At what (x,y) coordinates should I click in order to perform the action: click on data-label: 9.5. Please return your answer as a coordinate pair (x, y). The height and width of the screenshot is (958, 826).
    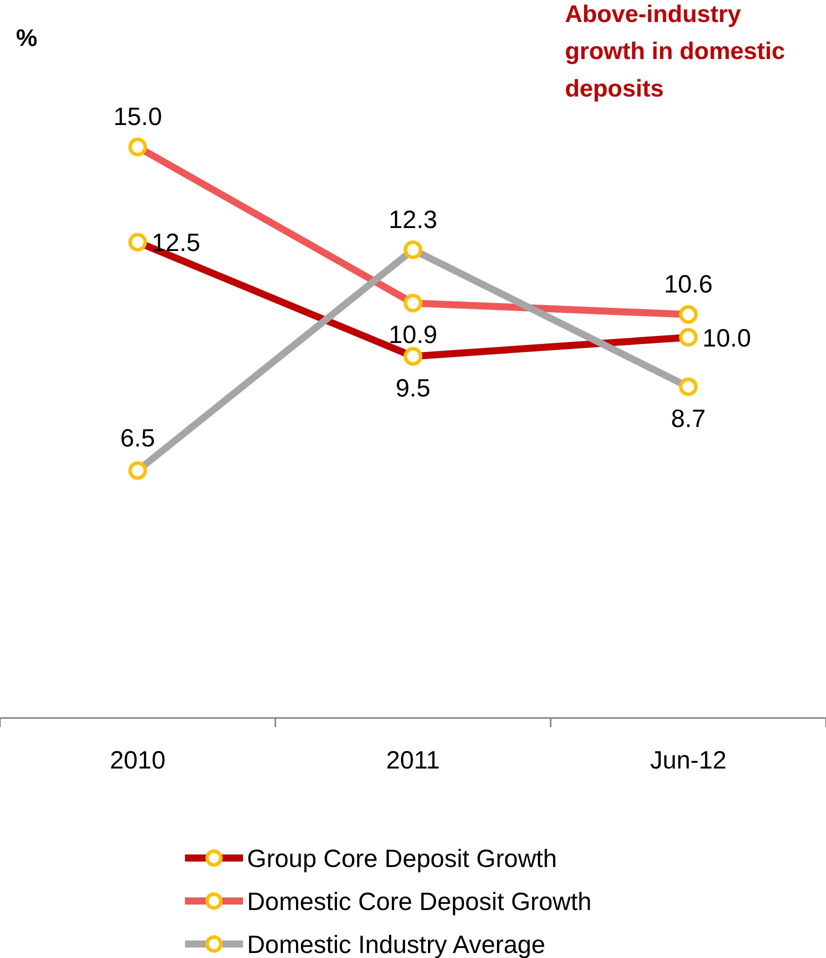
    Looking at the image, I should click on (413, 388).